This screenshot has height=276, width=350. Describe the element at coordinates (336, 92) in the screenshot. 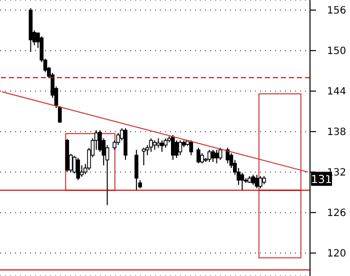

I see `y-tick-label: 144` at that location.